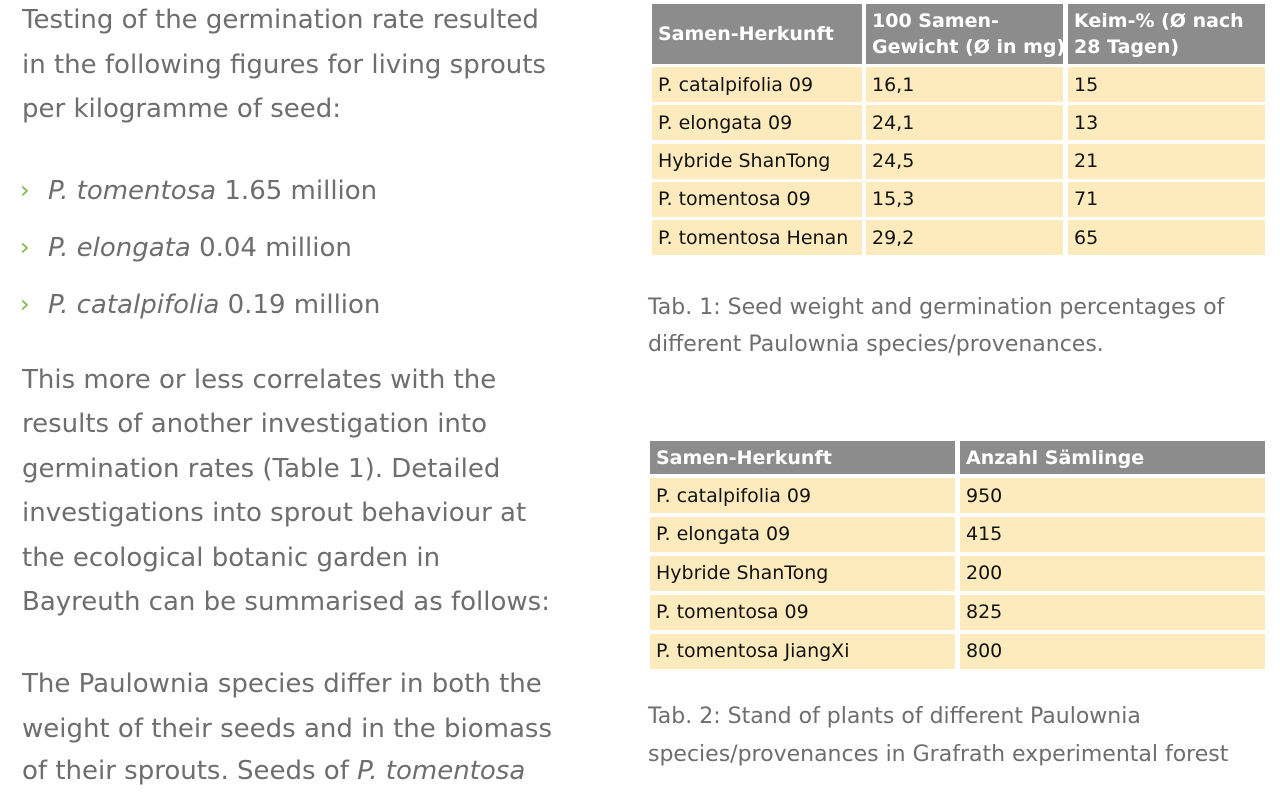 The image size is (1280, 793). I want to click on cell-text: 200, so click(984, 573).